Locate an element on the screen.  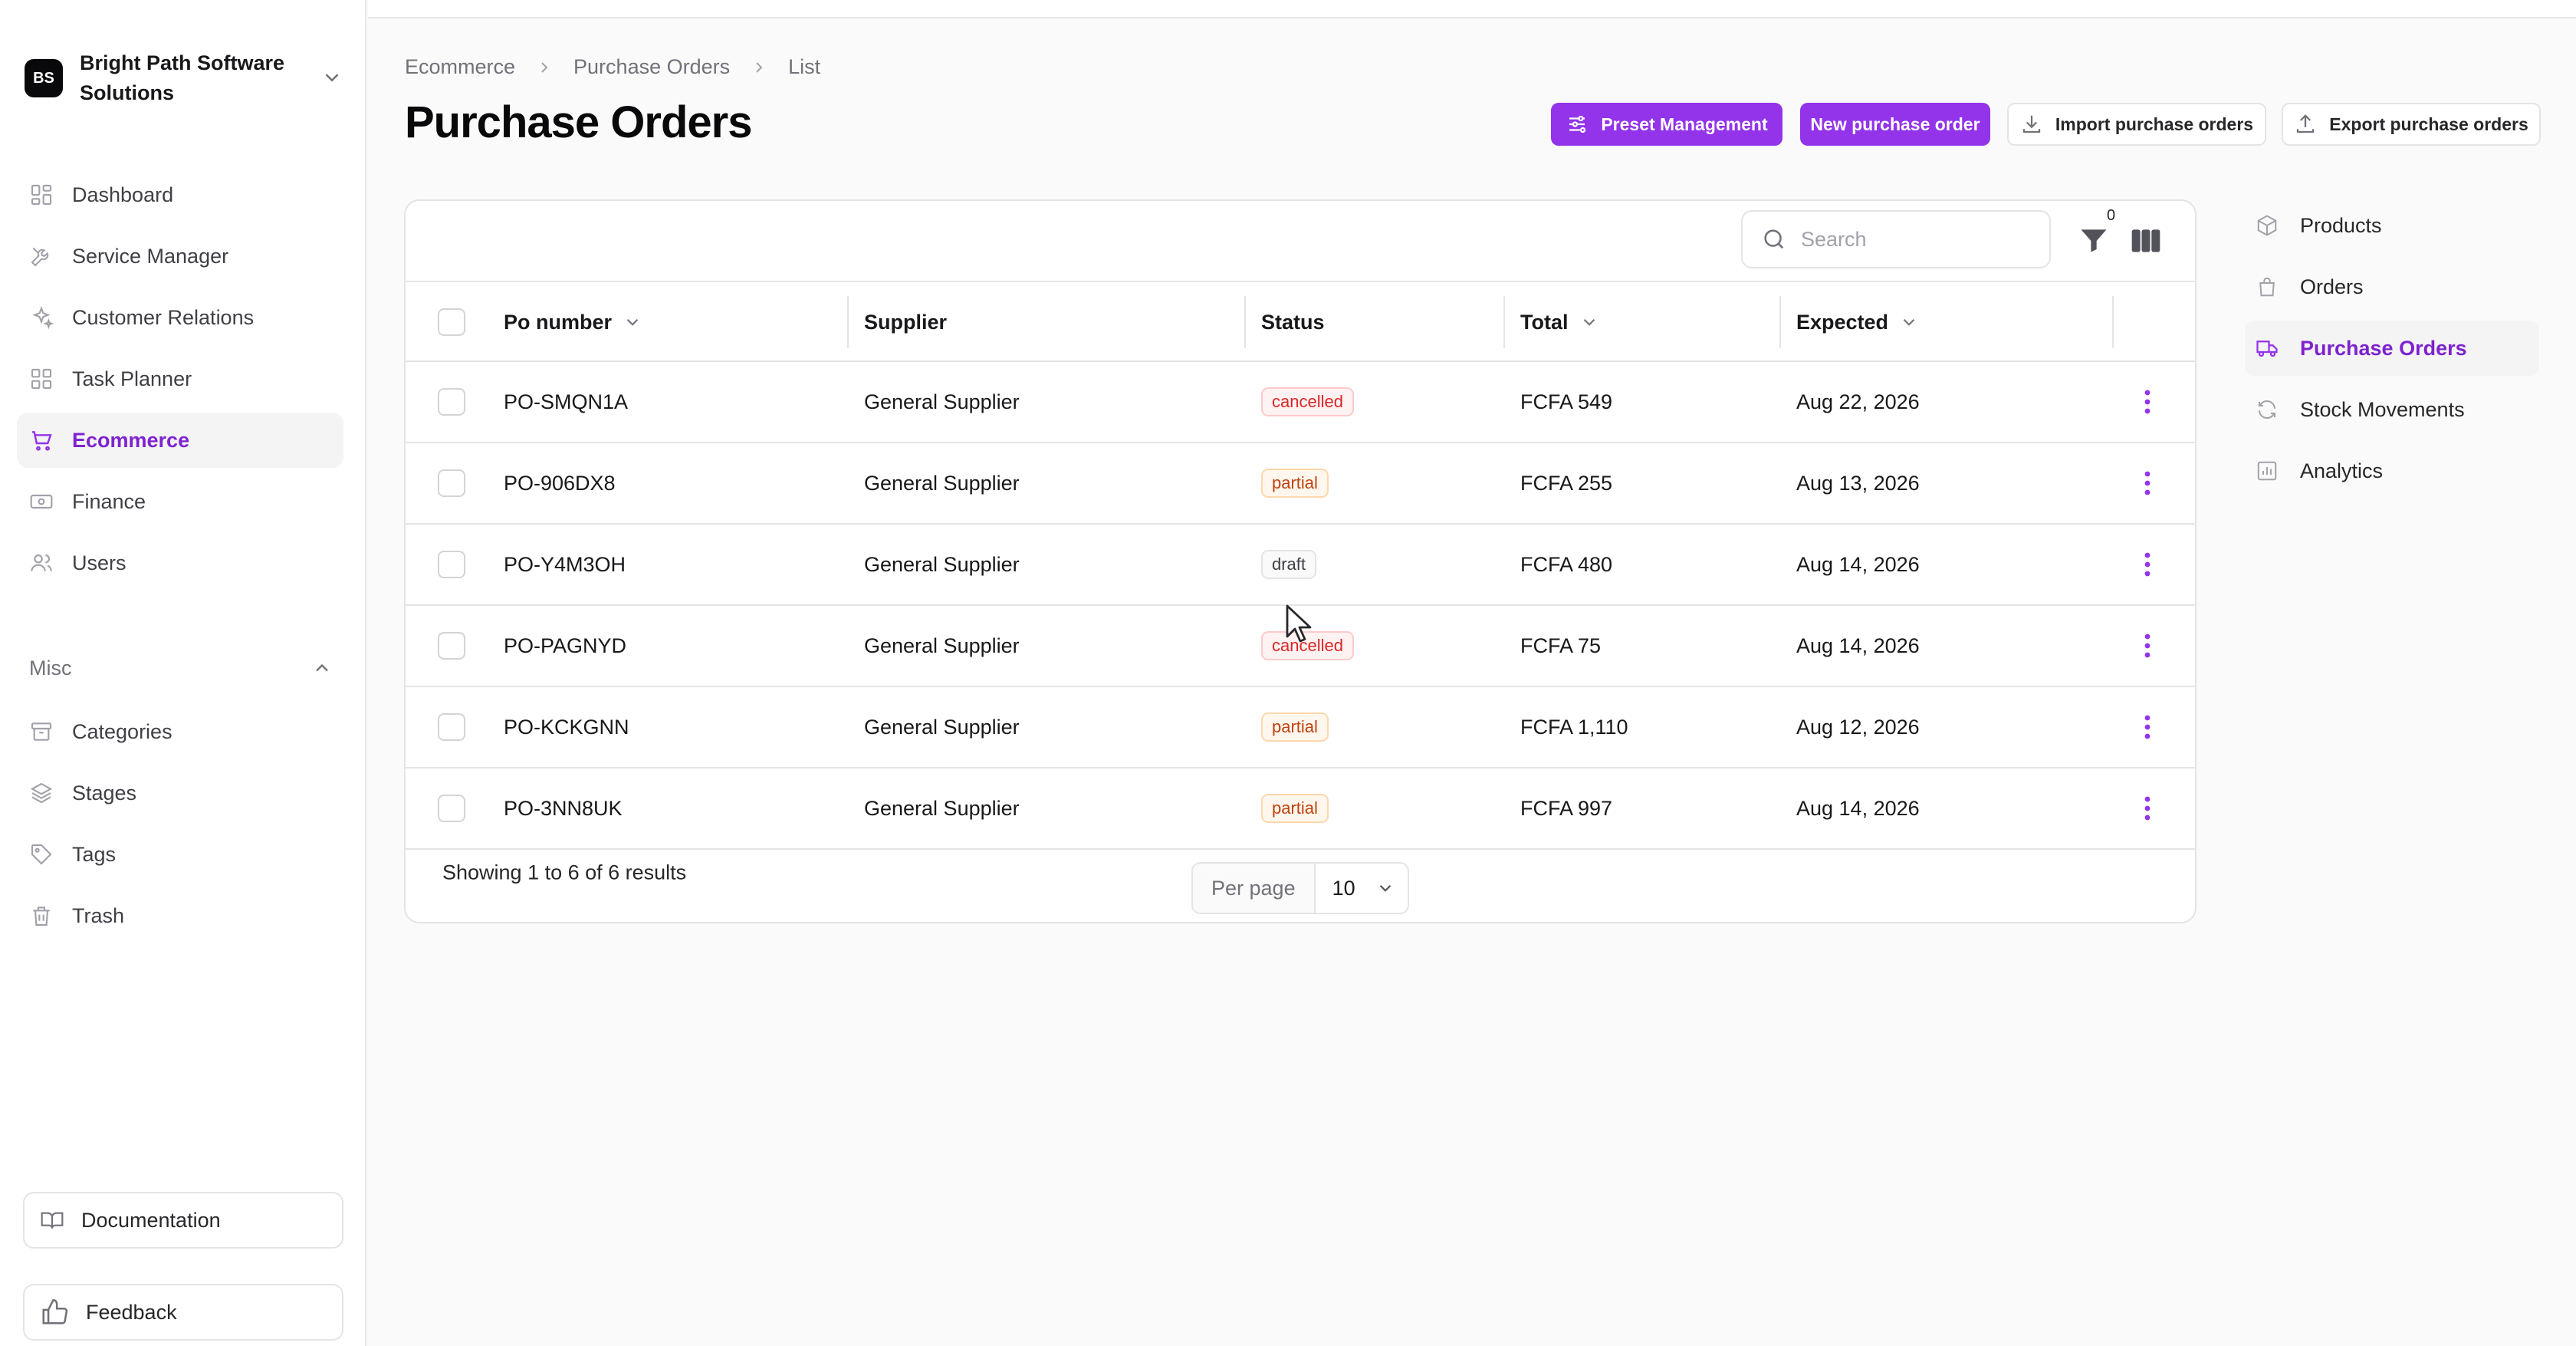
import-purchase-orders-label: Import purchase orders is located at coordinates (2155, 124).